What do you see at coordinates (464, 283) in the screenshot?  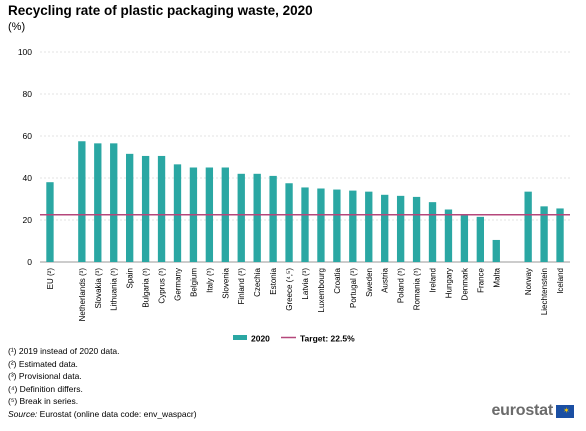 I see `x-tick-label: Denmark` at bounding box center [464, 283].